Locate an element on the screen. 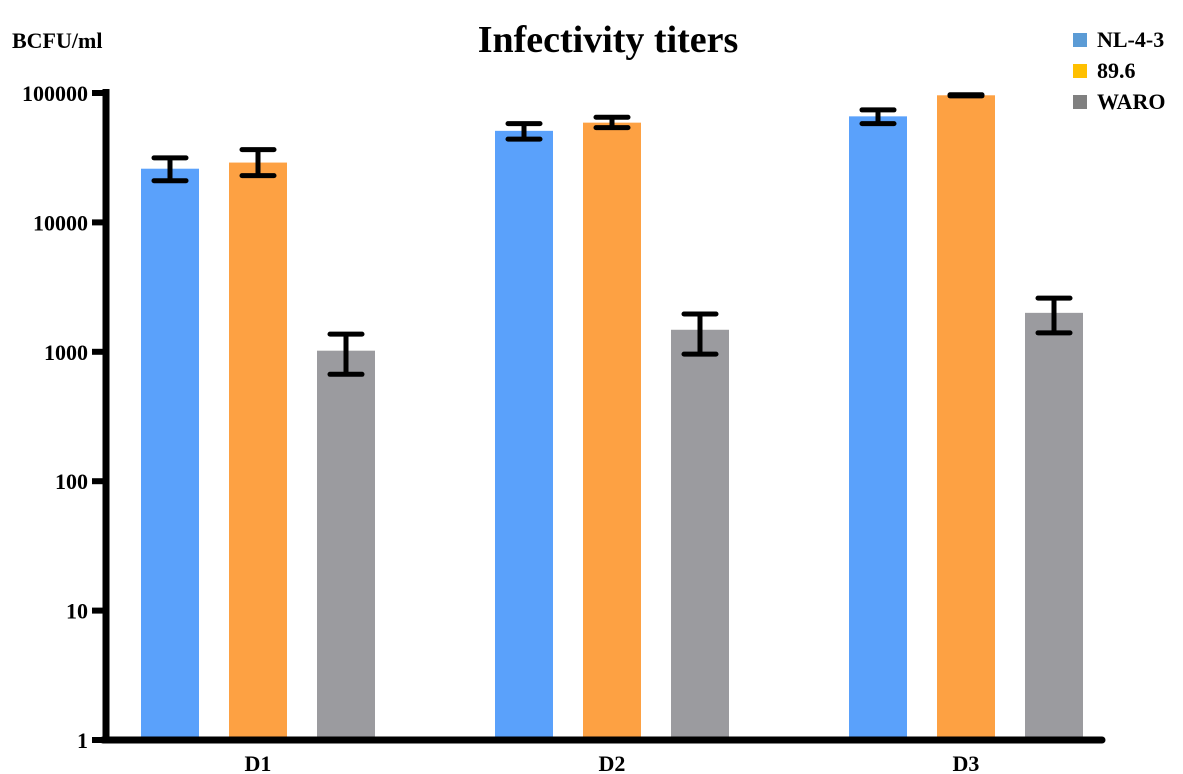 This screenshot has width=1183, height=774. y-tick-label-1000: 1000 is located at coordinates (66, 352).